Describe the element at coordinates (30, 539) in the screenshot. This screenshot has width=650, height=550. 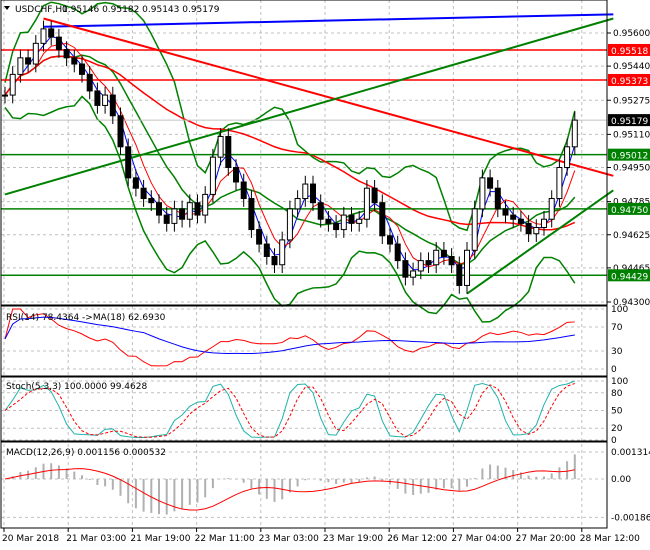
I see `time-label: 20 Mar 2018` at that location.